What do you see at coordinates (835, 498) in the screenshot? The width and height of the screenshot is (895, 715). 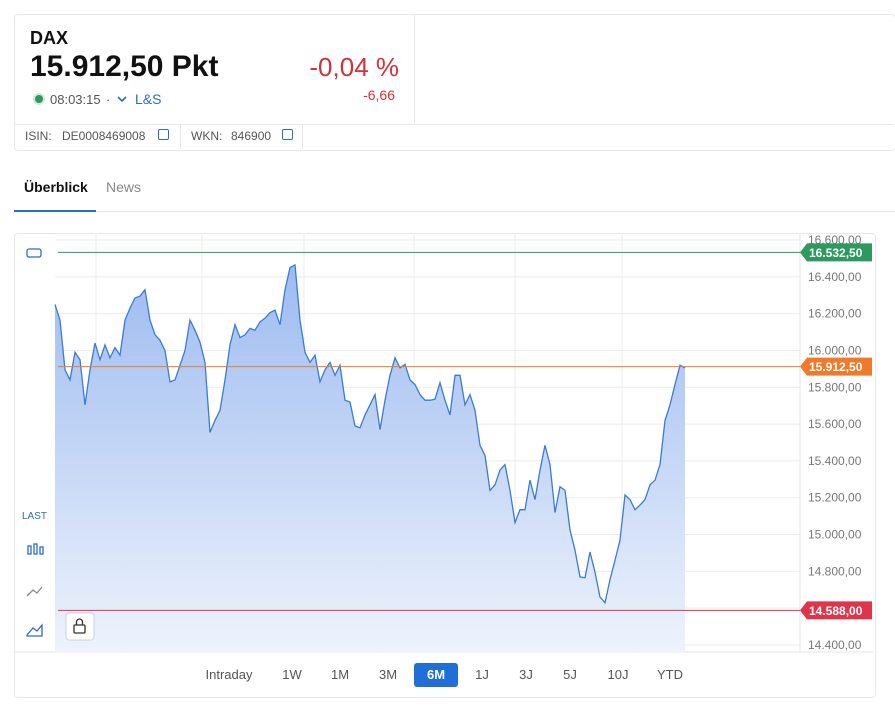 I see `y-tick-label: 15.200,00` at bounding box center [835, 498].